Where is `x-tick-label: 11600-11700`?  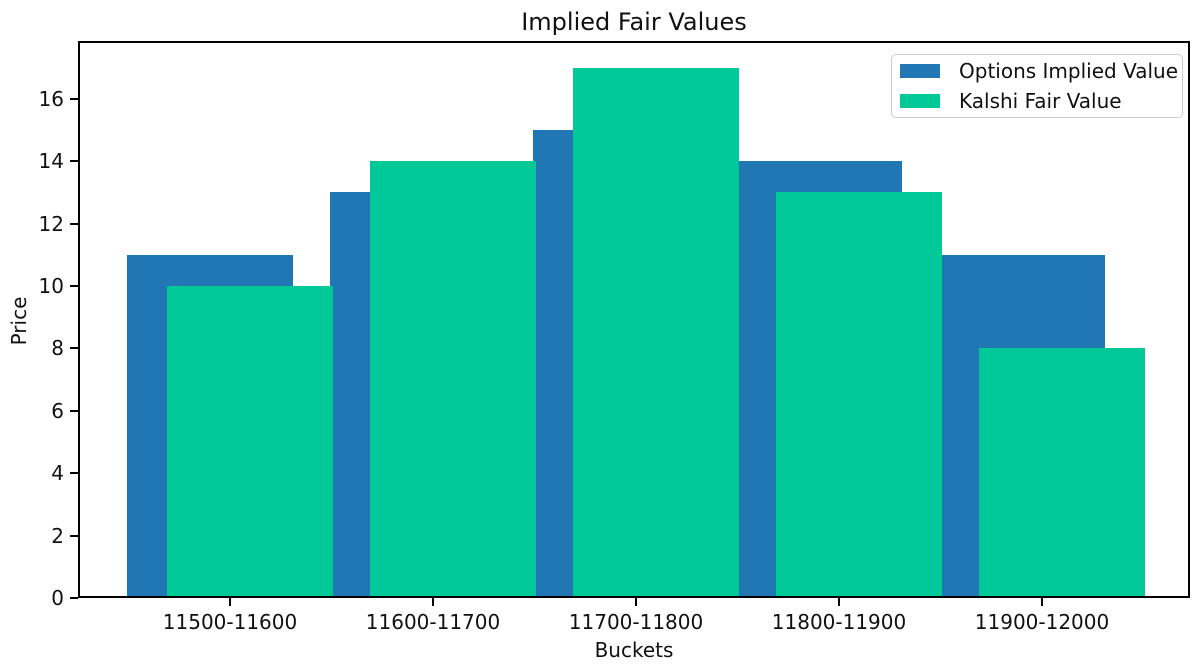 x-tick-label: 11600-11700 is located at coordinates (433, 622).